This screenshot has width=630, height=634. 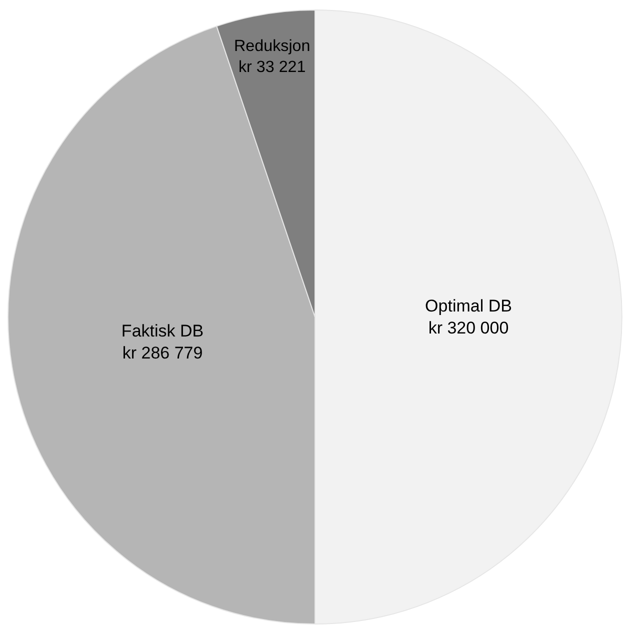 What do you see at coordinates (468, 306) in the screenshot?
I see `slice-label: Optimal DB` at bounding box center [468, 306].